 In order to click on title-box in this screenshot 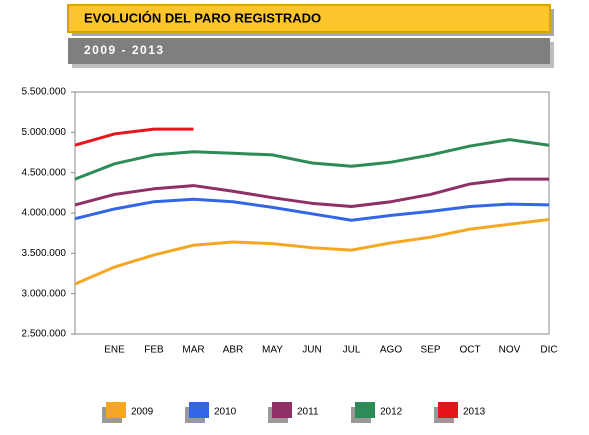, I will do `click(309, 18)`.